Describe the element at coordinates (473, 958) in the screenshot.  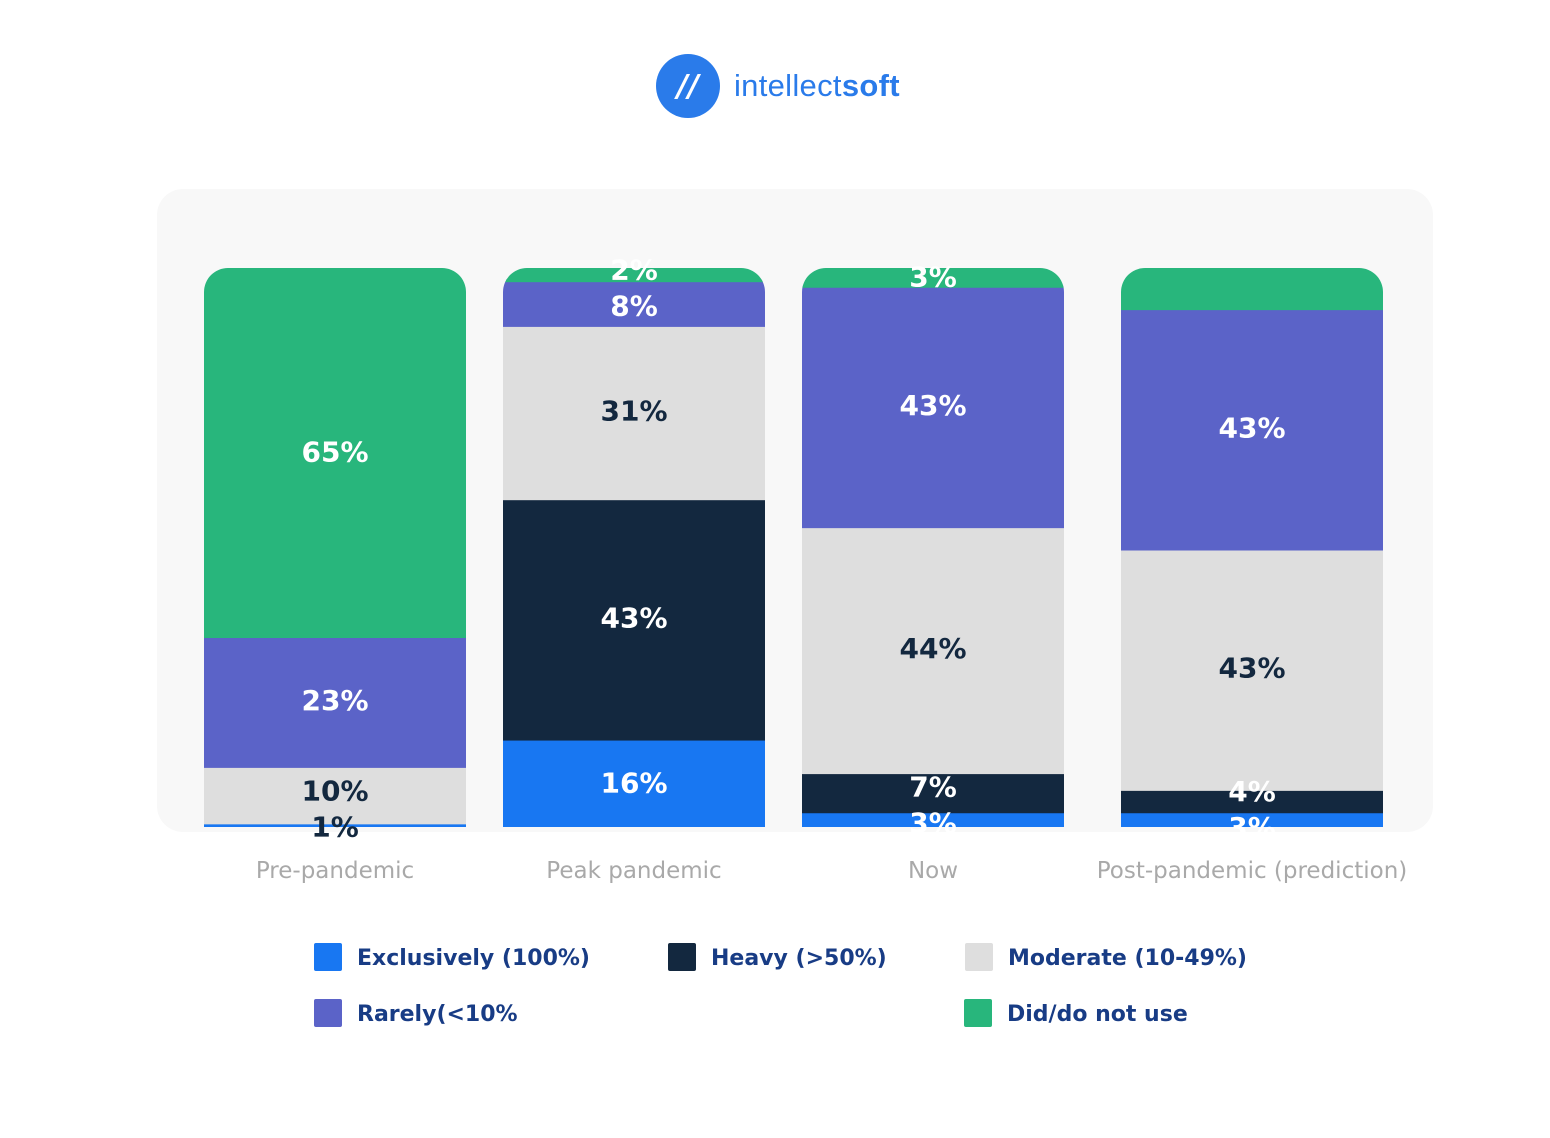
I see `legend-label: Exclusively (100%)` at that location.